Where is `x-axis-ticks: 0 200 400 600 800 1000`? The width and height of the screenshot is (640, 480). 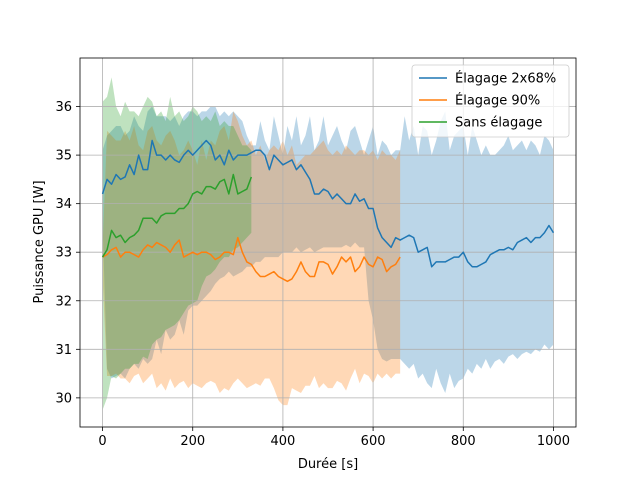
x-axis-ticks: 0 200 400 600 800 1000 is located at coordinates (334, 438).